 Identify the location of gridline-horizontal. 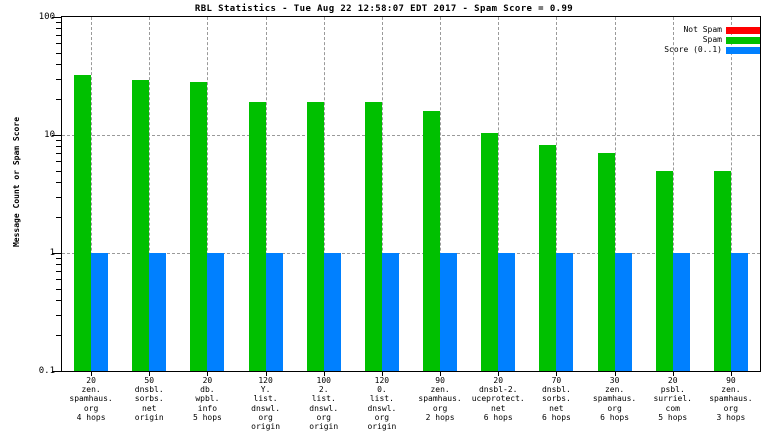
(411, 253).